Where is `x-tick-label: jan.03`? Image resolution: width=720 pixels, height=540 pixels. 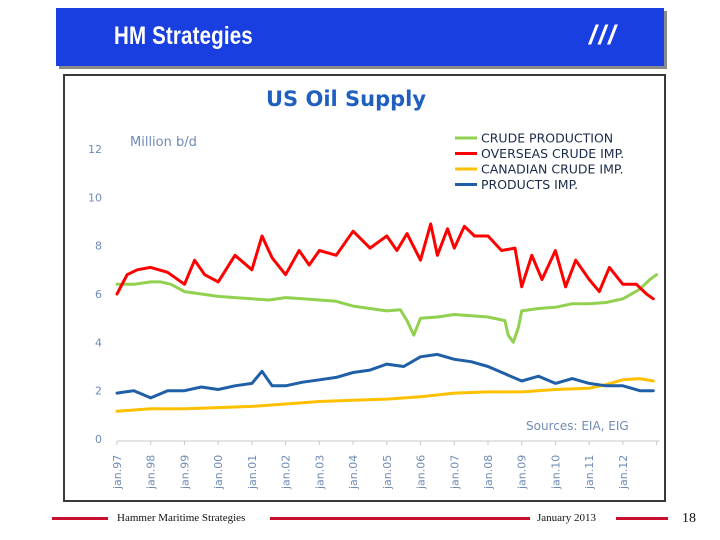
x-tick-label: jan.03 is located at coordinates (319, 472).